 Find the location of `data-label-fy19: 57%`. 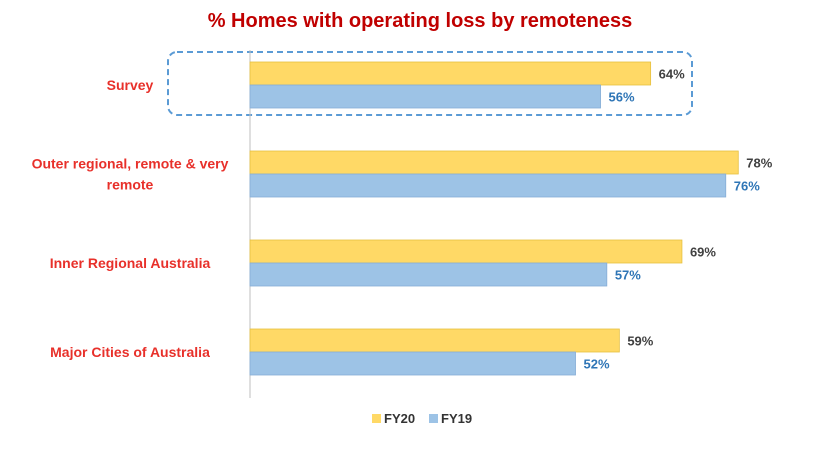

data-label-fy19: 57% is located at coordinates (628, 275).